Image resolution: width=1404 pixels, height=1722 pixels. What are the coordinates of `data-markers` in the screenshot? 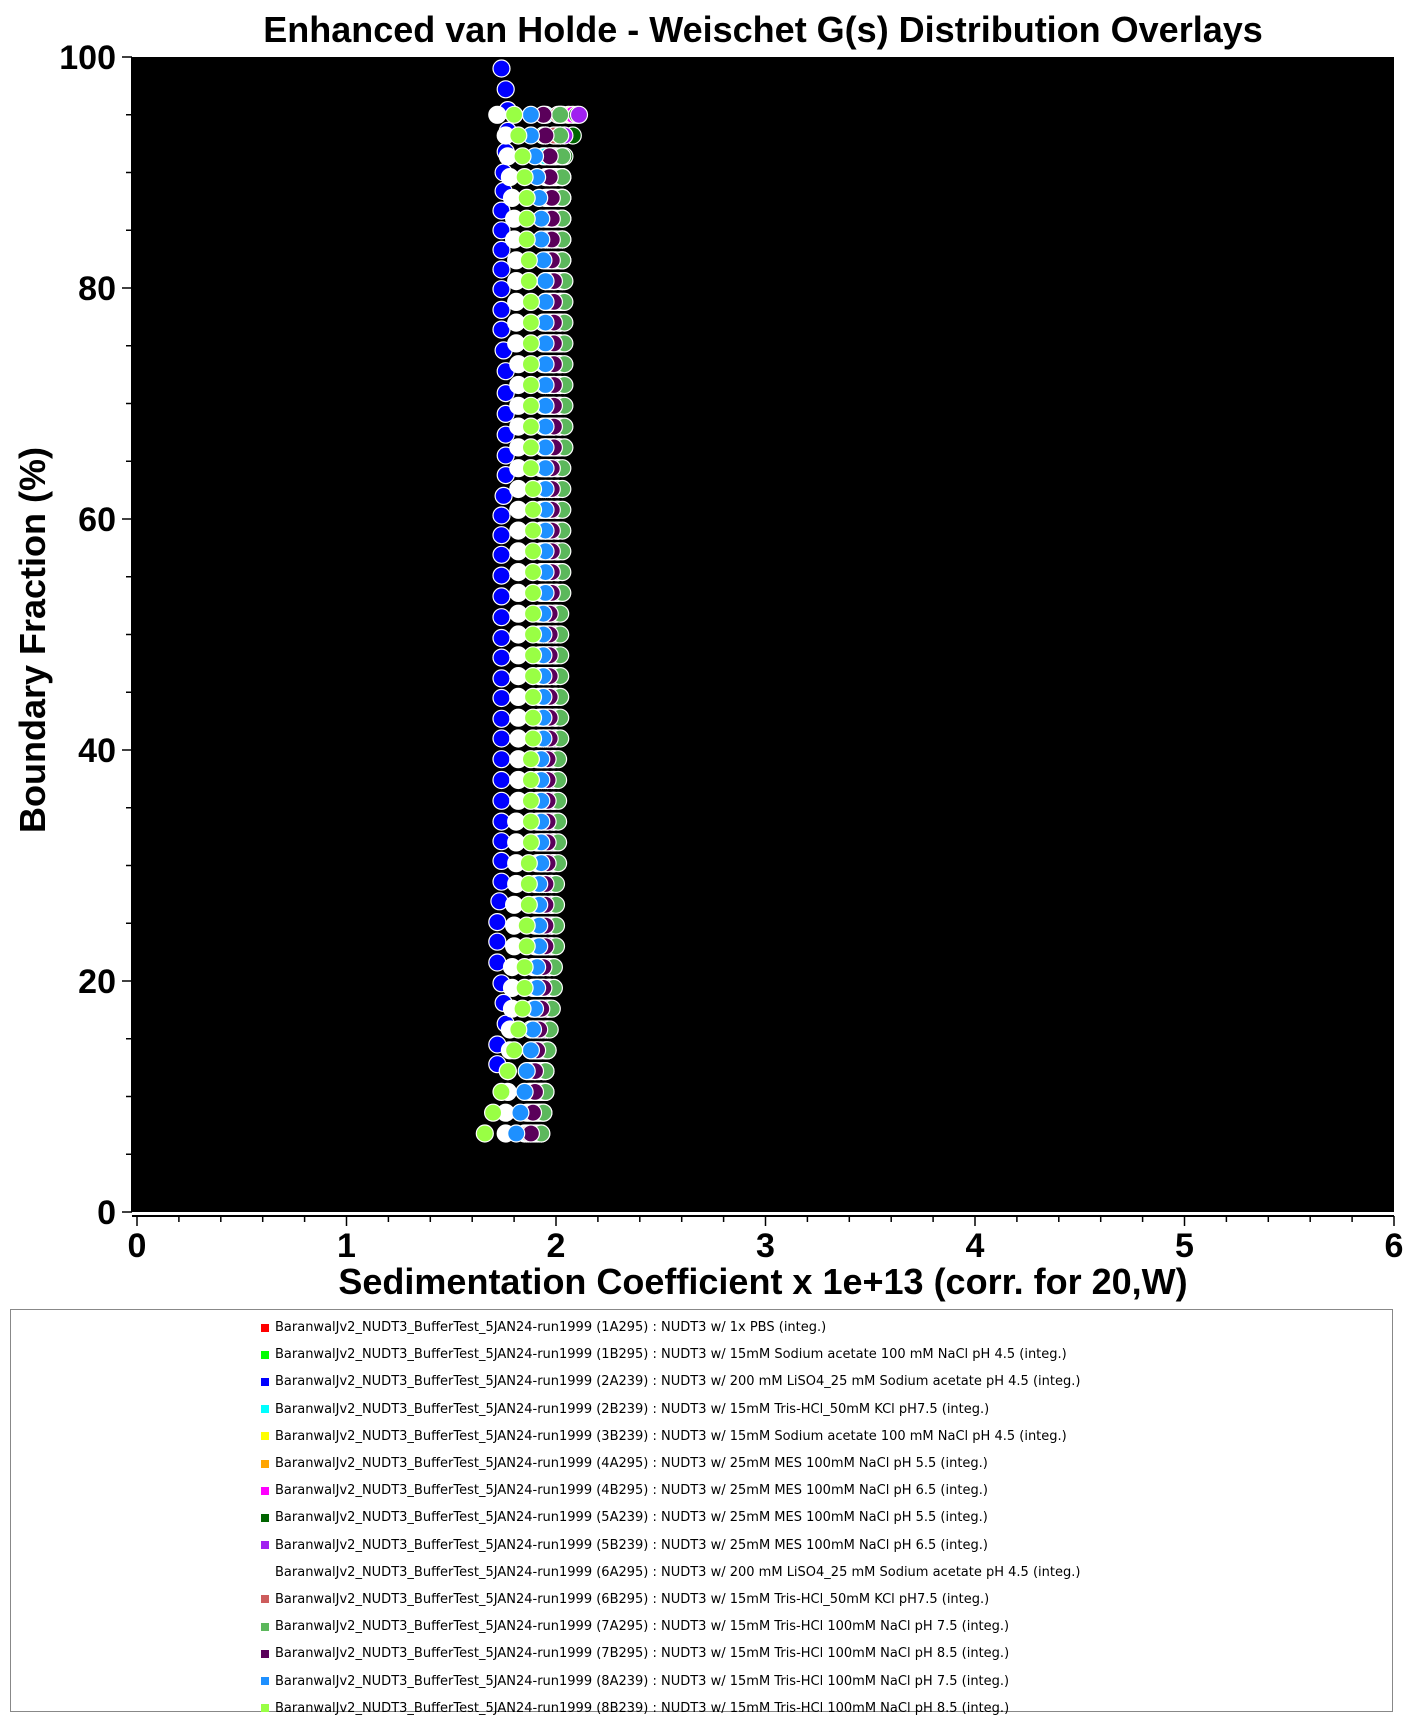 It's located at (532, 601).